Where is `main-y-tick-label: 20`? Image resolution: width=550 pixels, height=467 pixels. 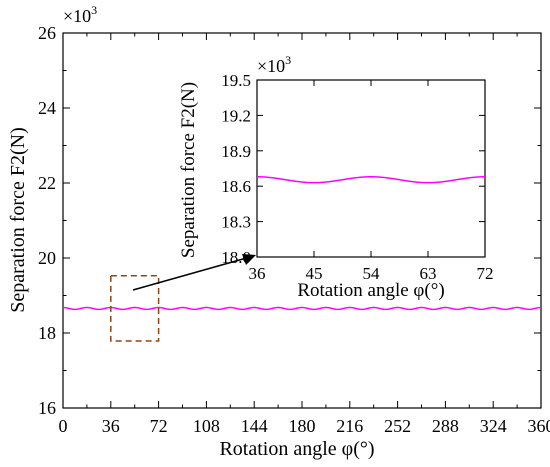 main-y-tick-label: 20 is located at coordinates (47, 258).